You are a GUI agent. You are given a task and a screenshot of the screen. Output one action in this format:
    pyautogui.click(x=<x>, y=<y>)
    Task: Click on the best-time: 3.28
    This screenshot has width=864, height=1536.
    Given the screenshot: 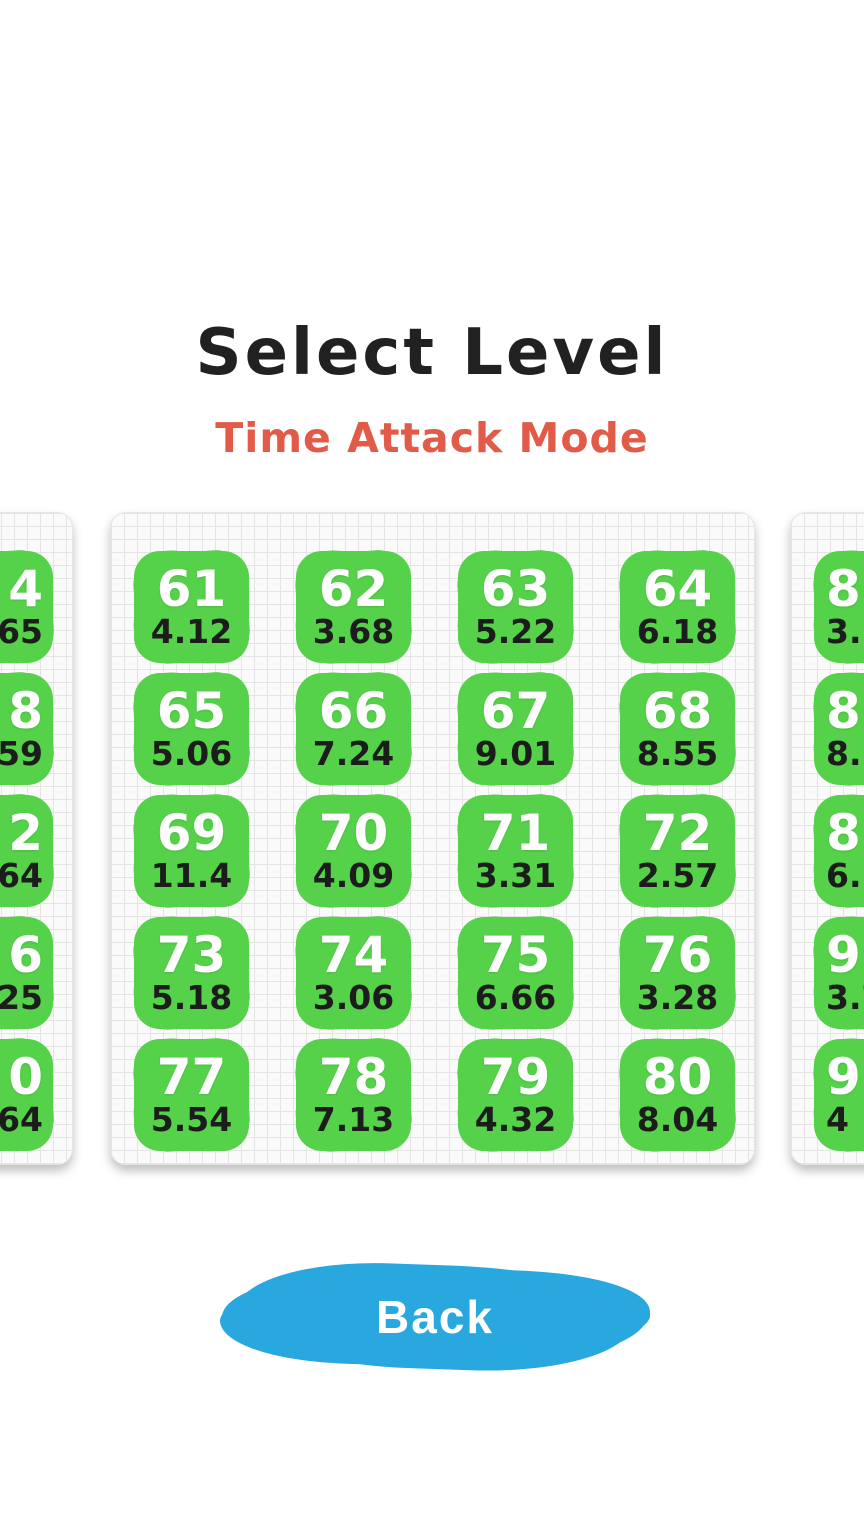 What is the action you would take?
    pyautogui.click(x=677, y=998)
    